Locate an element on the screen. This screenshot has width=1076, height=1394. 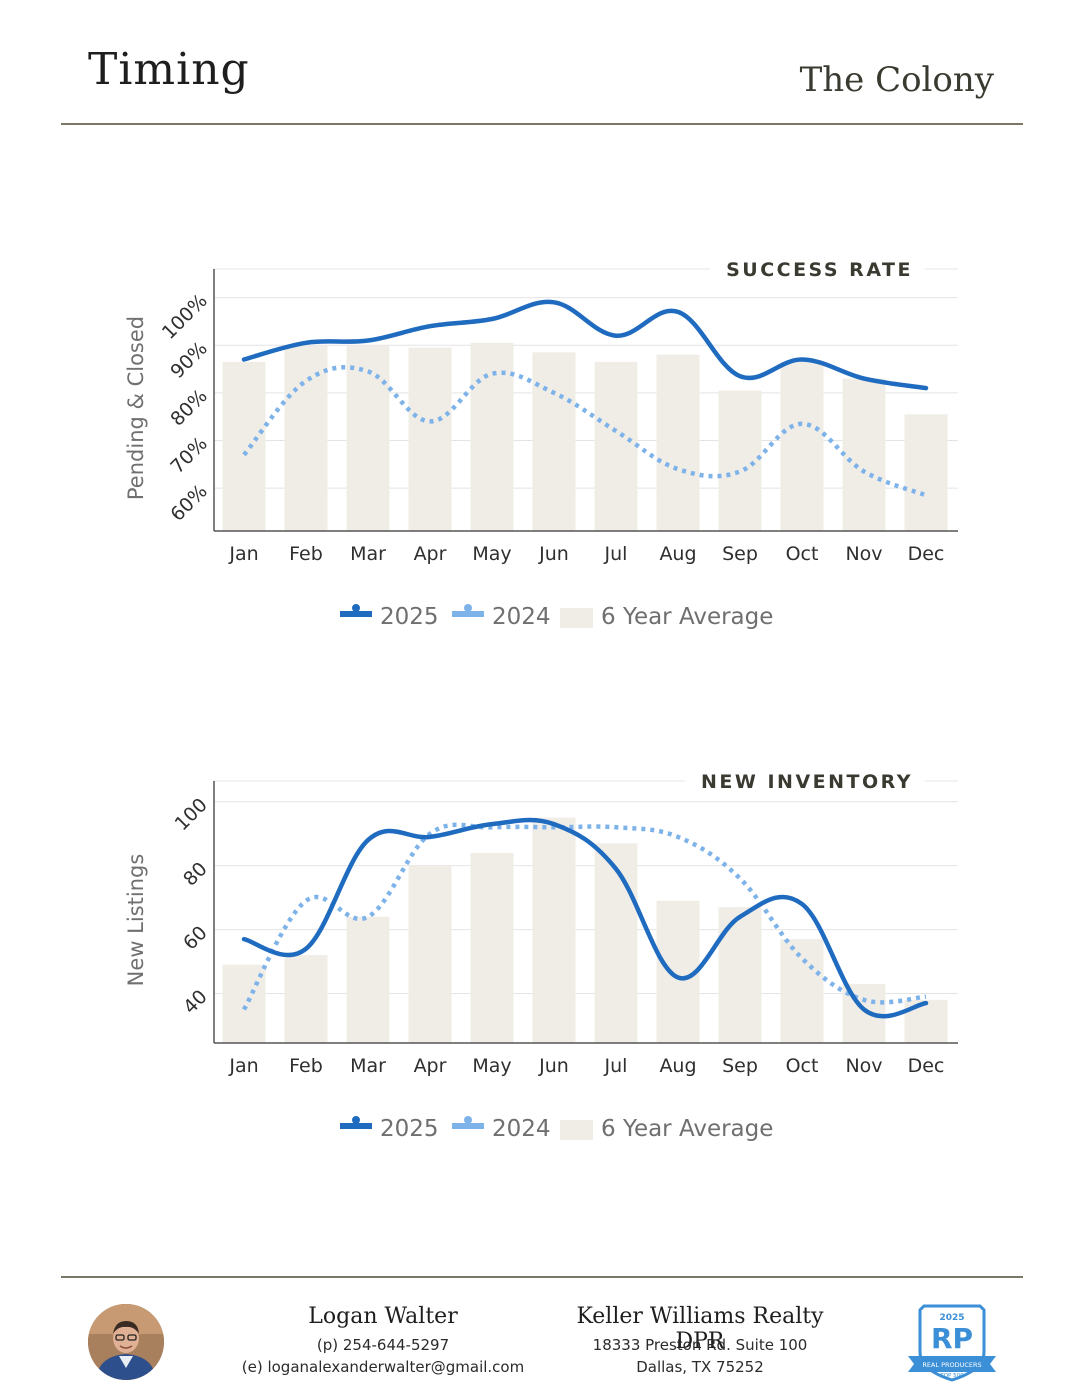
y-axis-label: Pending & Closed is located at coordinates (136, 408).